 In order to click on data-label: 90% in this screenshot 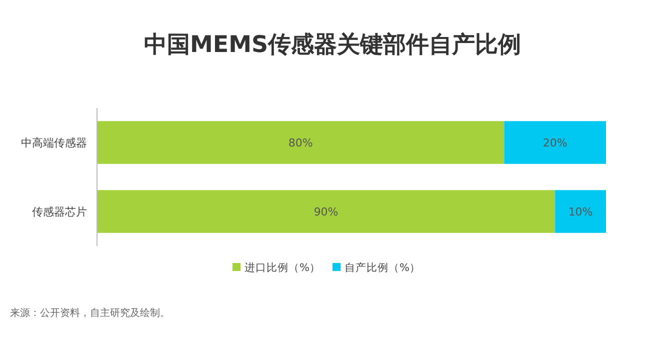, I will do `click(326, 212)`.